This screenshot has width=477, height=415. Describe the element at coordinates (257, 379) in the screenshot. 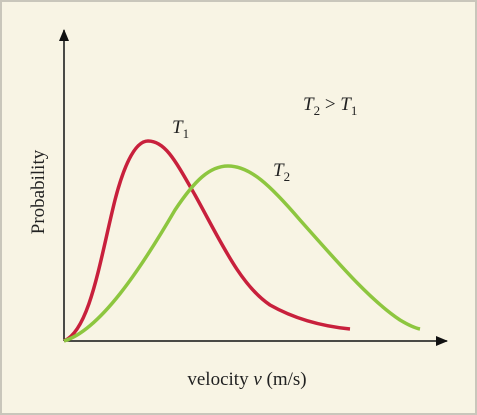

I see `x-label-symbol: v` at that location.